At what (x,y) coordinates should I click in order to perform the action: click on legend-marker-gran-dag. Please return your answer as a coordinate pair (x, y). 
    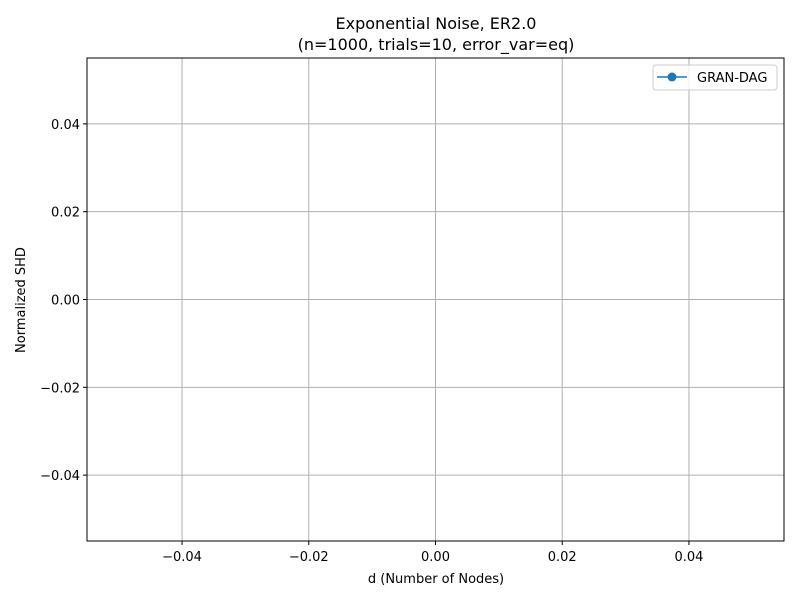
    Looking at the image, I should click on (672, 77).